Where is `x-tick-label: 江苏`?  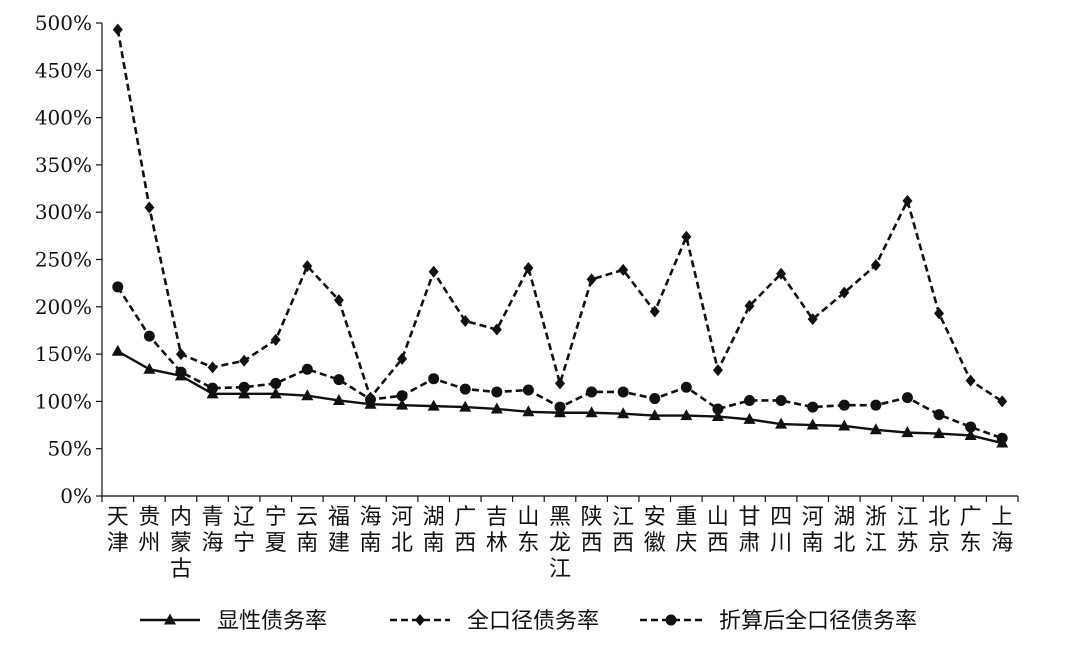
x-tick-label: 江苏 is located at coordinates (907, 530).